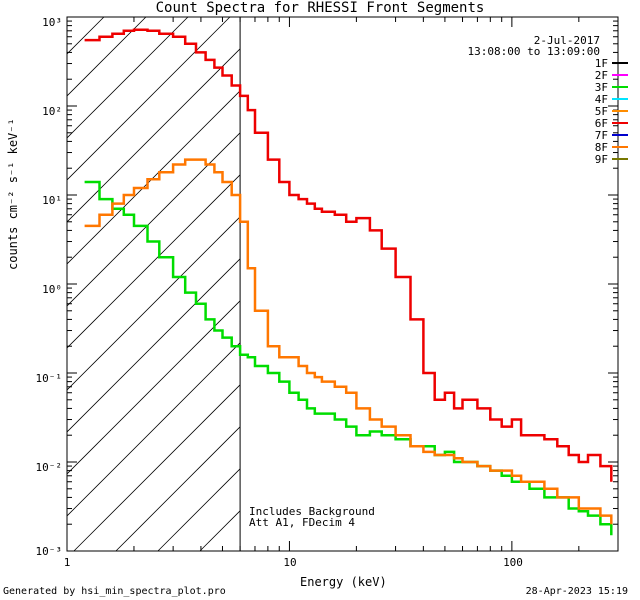 The width and height of the screenshot is (640, 600). Describe the element at coordinates (13, 194) in the screenshot. I see `y-axis-label: counts cm⁻² s⁻¹ keV⁻¹` at that location.